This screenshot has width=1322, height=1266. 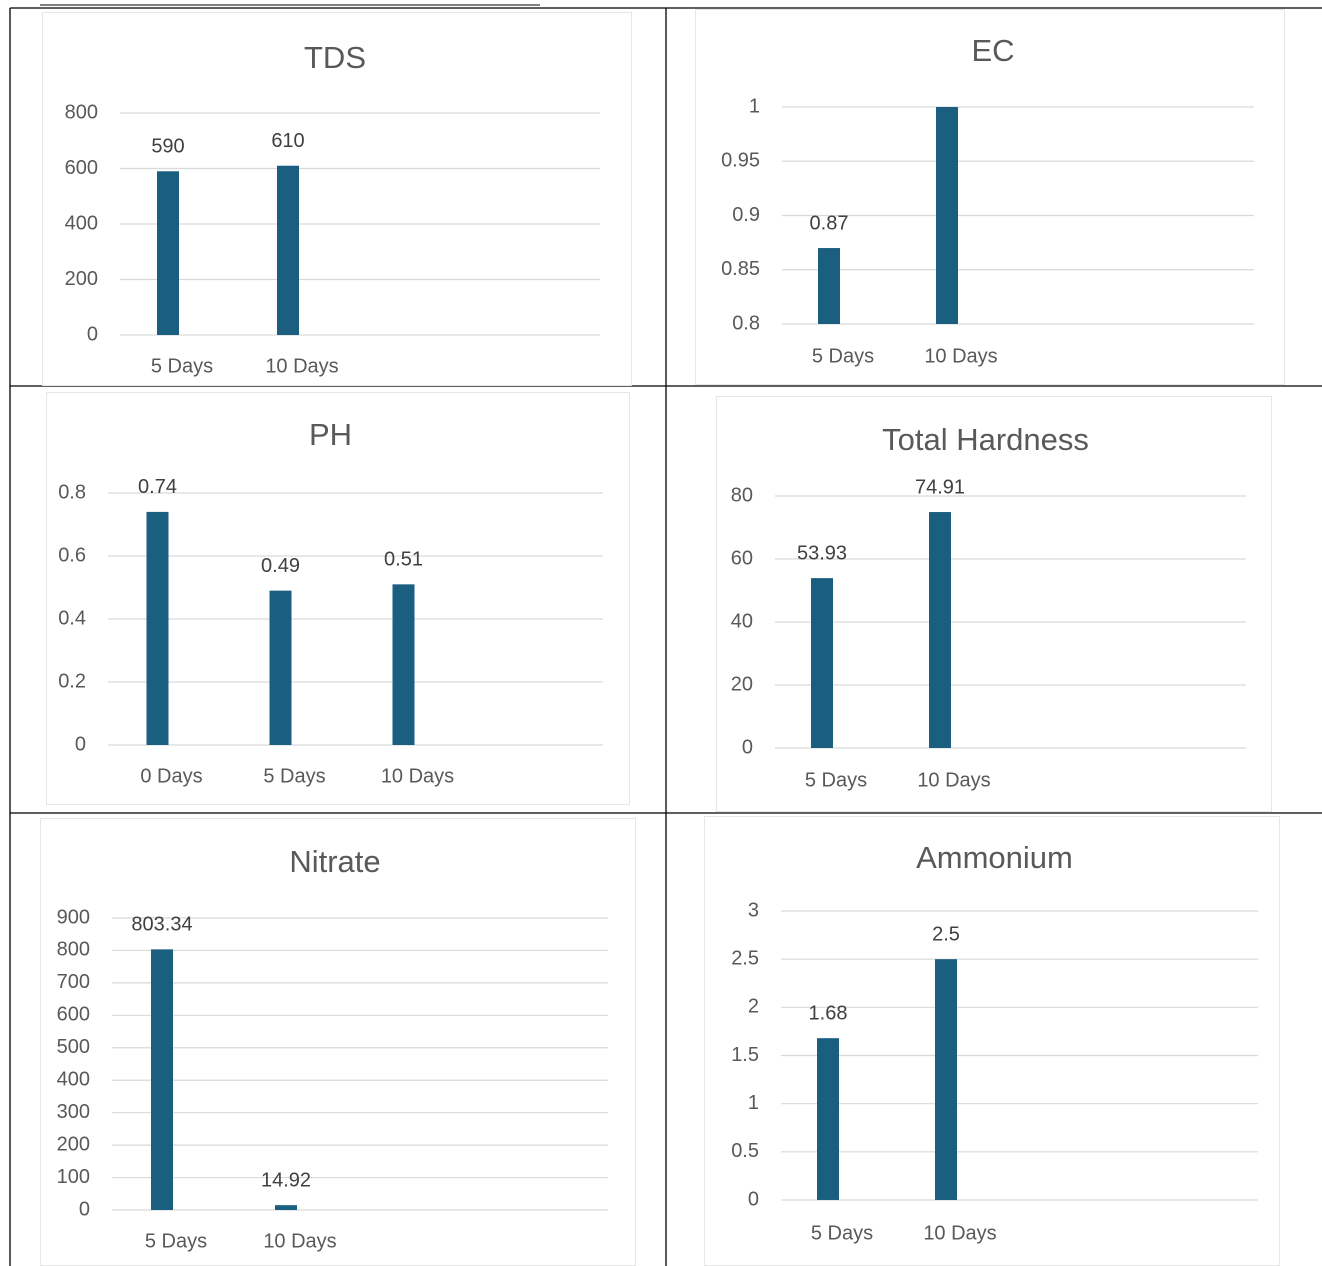 What do you see at coordinates (740, 269) in the screenshot?
I see `y-tick-label: 0.85` at bounding box center [740, 269].